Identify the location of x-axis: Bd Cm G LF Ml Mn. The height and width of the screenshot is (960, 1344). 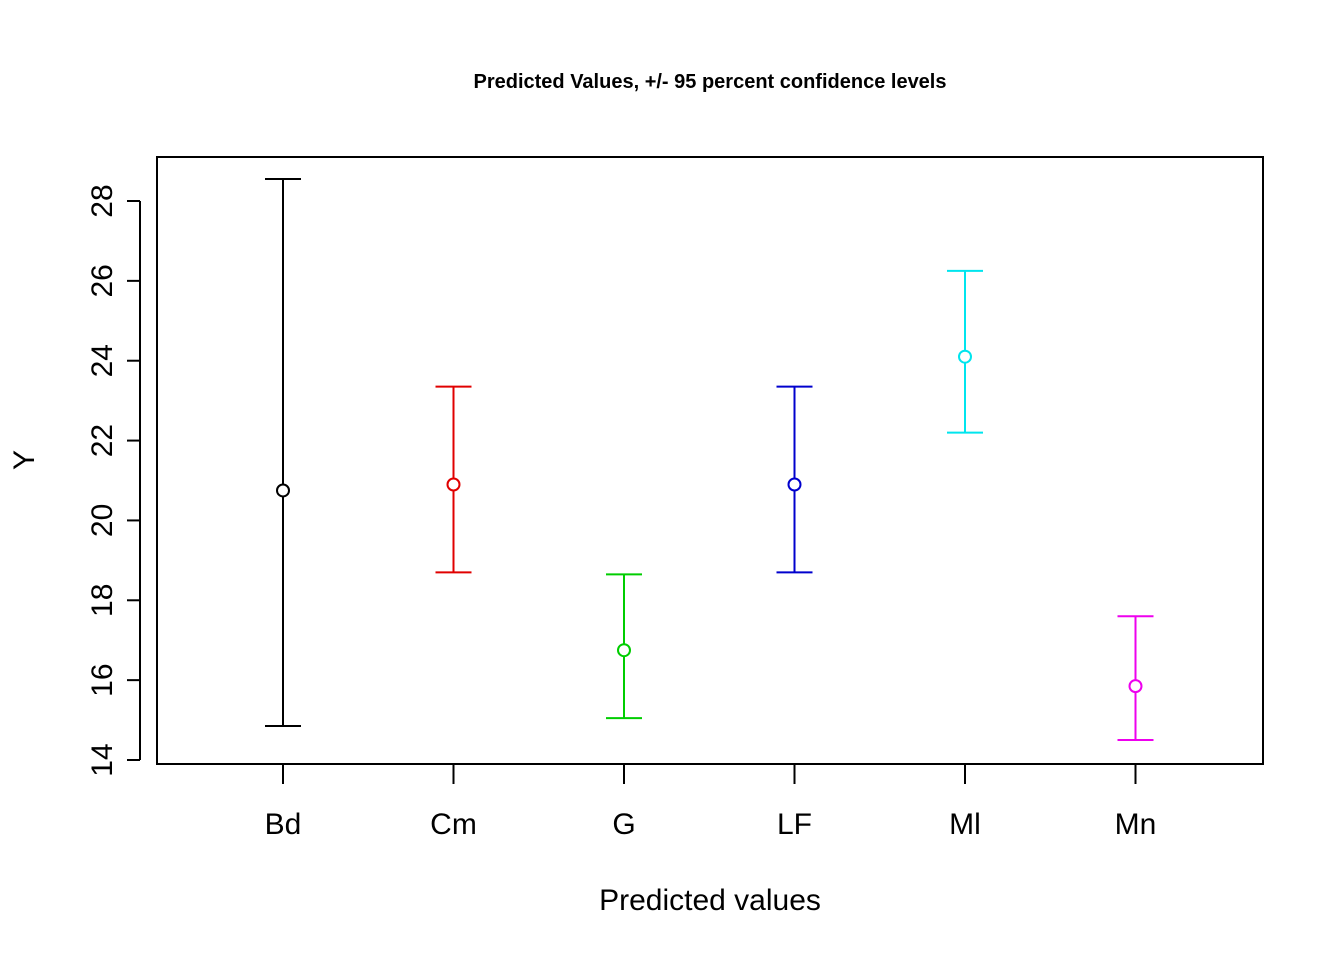
(711, 802).